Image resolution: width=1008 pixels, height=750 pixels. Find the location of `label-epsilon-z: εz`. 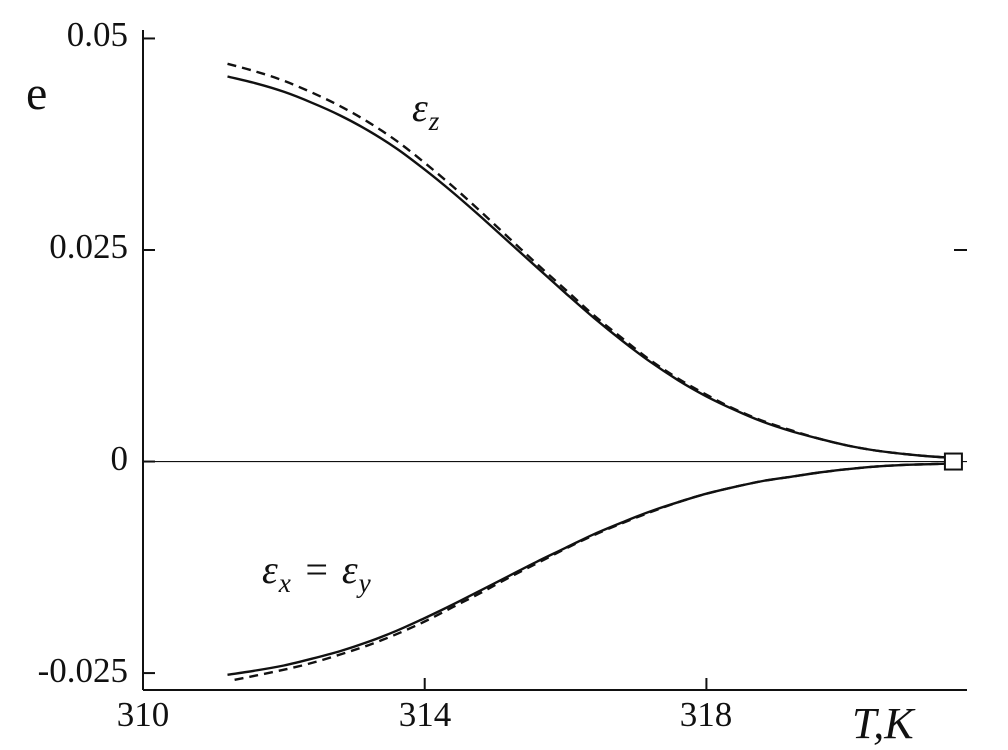

label-epsilon-z: εz is located at coordinates (426, 110).